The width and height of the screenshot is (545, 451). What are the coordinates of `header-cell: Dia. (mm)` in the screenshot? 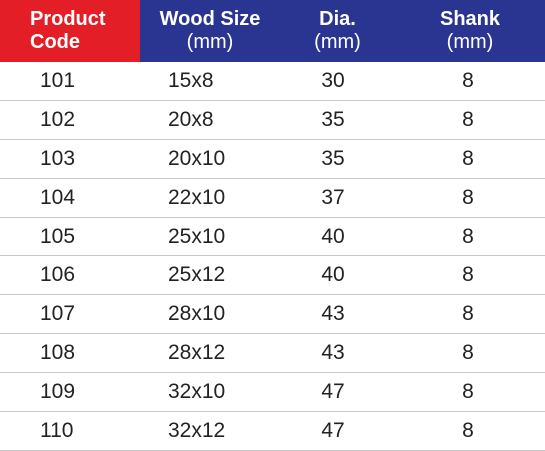 It's located at (337, 31).